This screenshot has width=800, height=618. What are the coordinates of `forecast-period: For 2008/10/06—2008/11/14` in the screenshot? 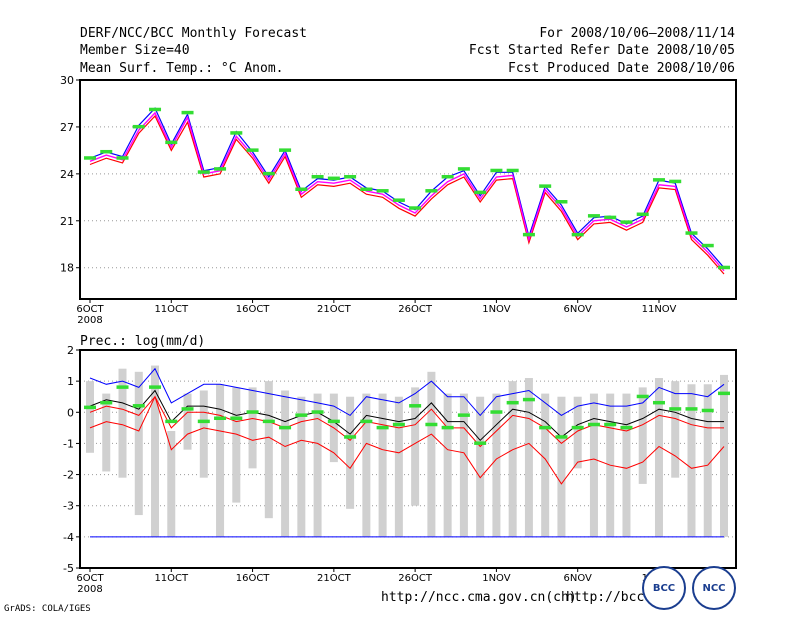 It's located at (637, 33).